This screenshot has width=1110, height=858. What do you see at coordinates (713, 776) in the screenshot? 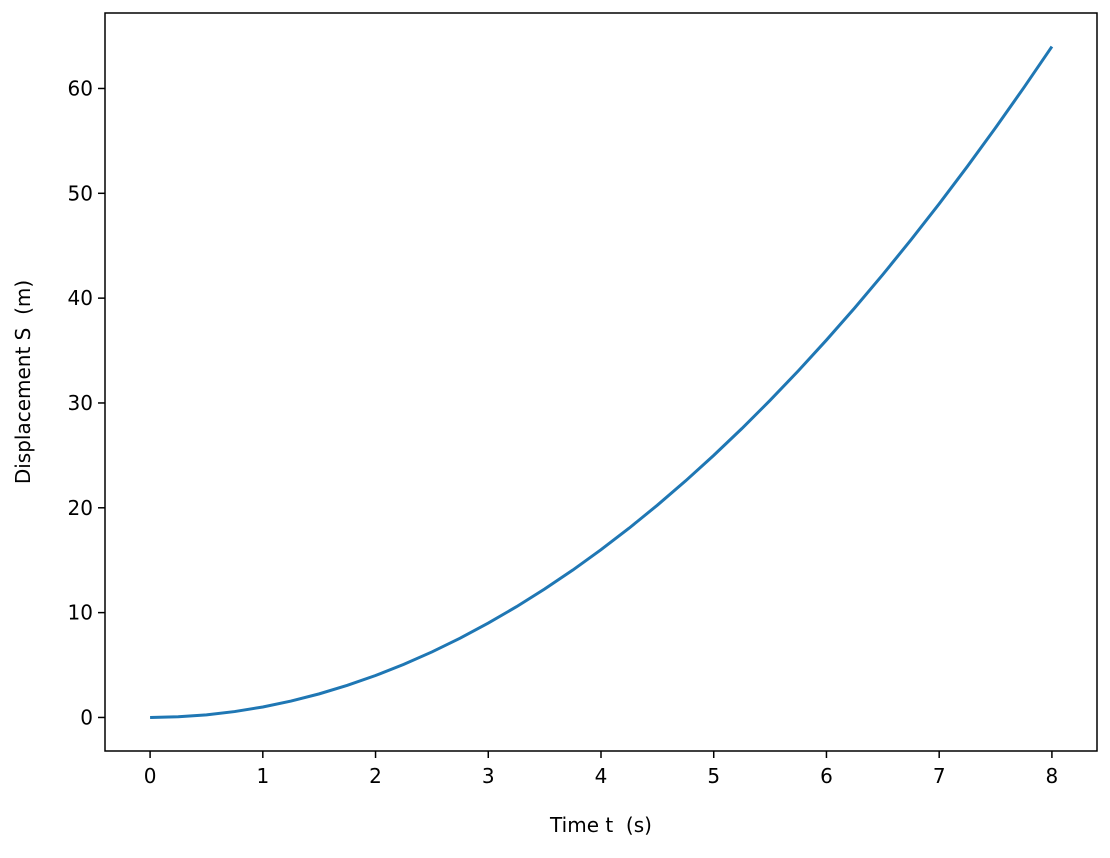
I see `x-tick-label: 5` at bounding box center [713, 776].